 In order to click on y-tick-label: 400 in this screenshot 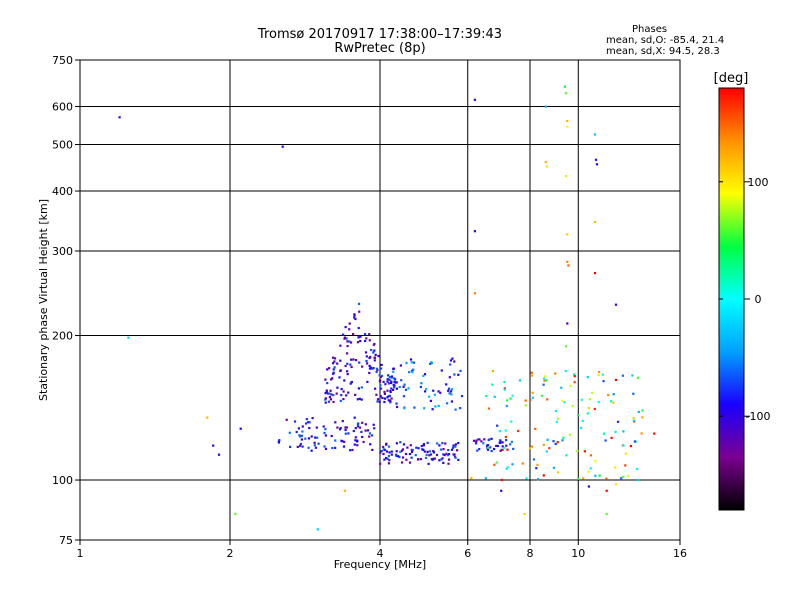, I will do `click(62, 191)`.